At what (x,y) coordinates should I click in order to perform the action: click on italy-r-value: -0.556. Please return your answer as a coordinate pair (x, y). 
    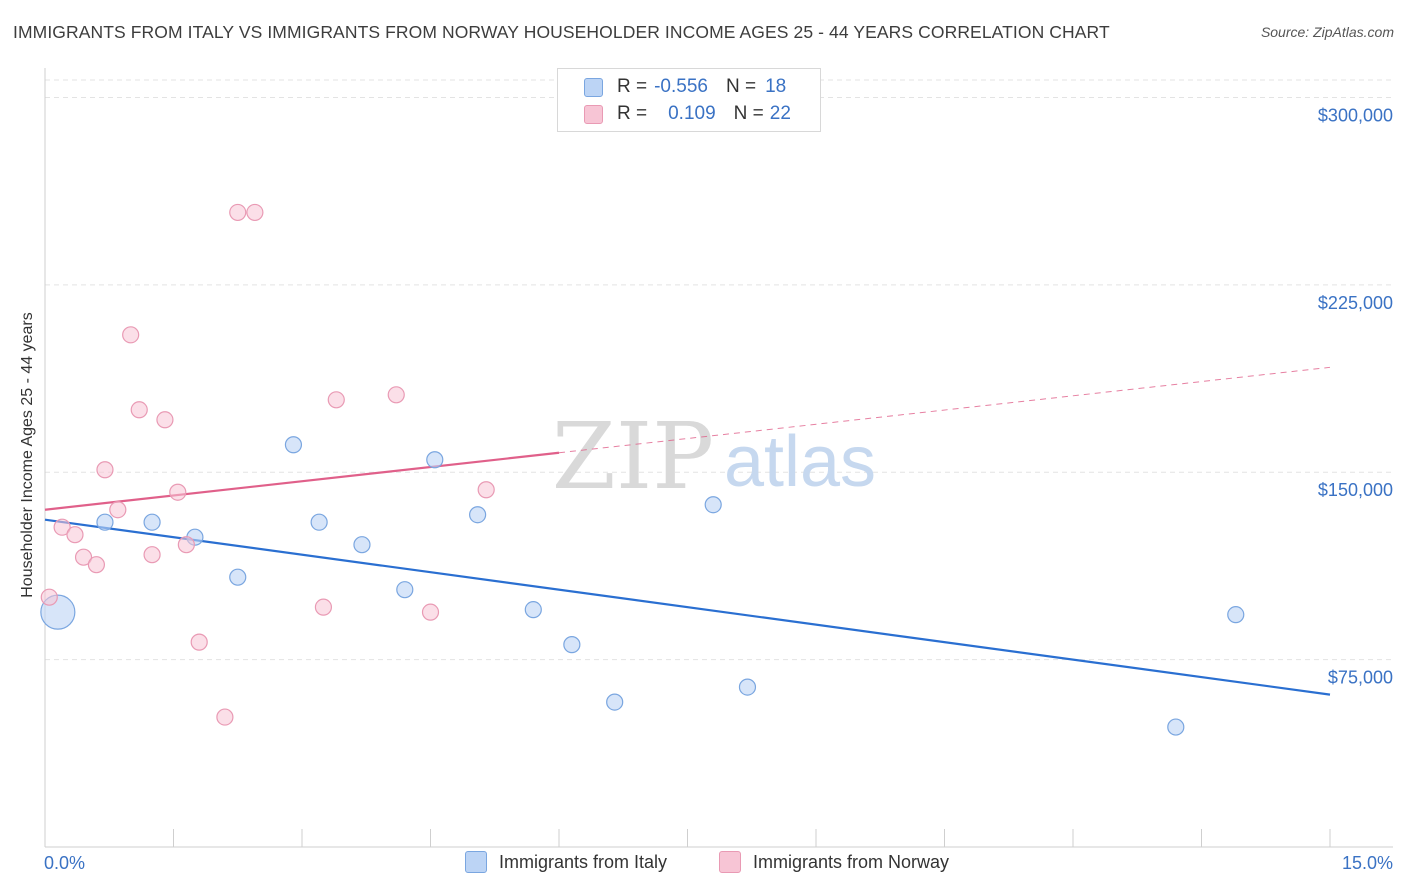
    Looking at the image, I should click on (681, 86).